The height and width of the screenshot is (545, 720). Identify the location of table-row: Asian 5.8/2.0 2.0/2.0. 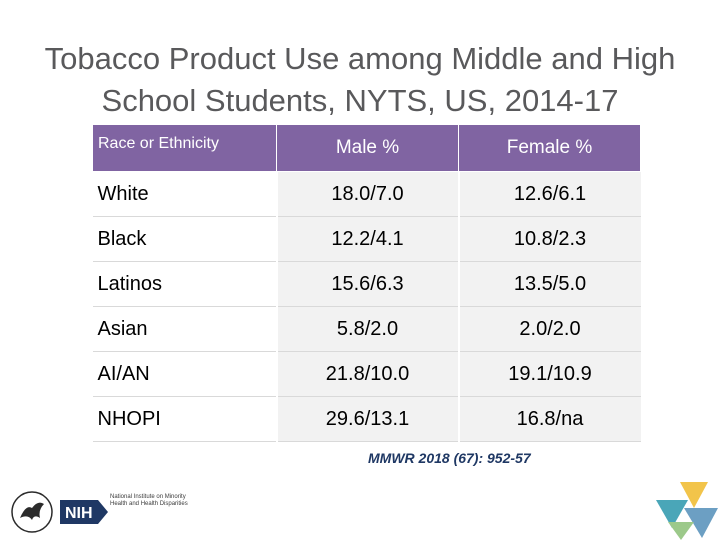
(366, 329).